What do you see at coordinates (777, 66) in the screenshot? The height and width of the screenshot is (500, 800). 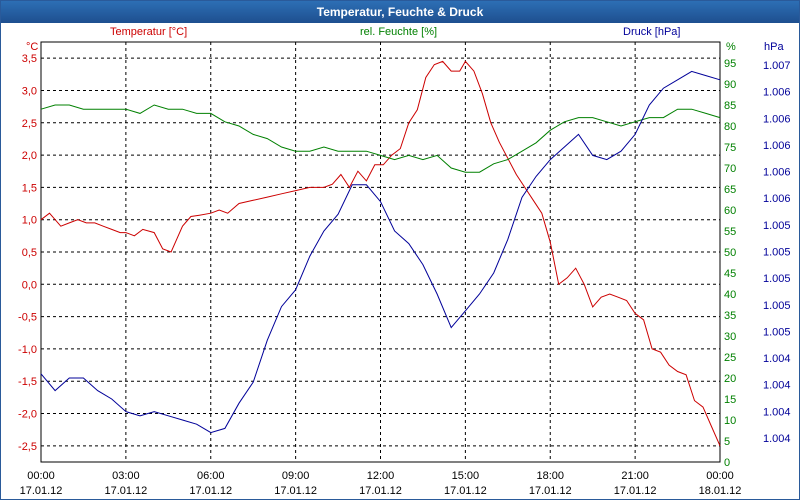 I see `pressure-tick-label: 1.007` at bounding box center [777, 66].